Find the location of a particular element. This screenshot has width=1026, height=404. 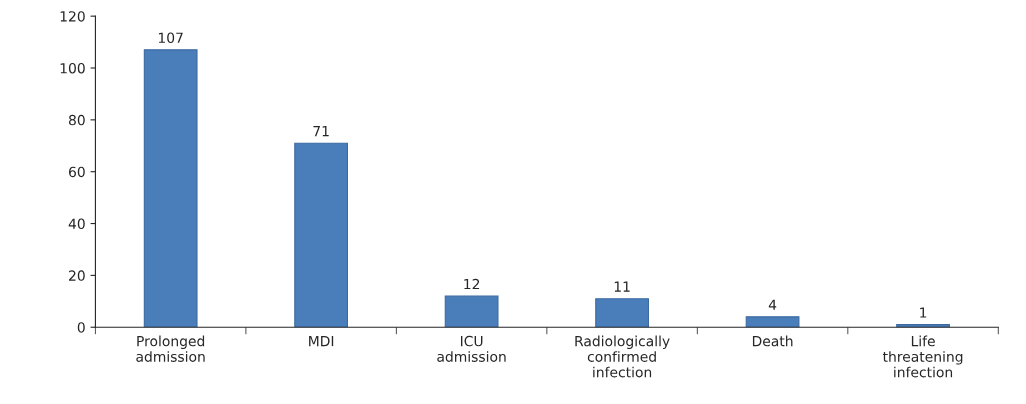

x-tick-label: MDI is located at coordinates (321, 341).